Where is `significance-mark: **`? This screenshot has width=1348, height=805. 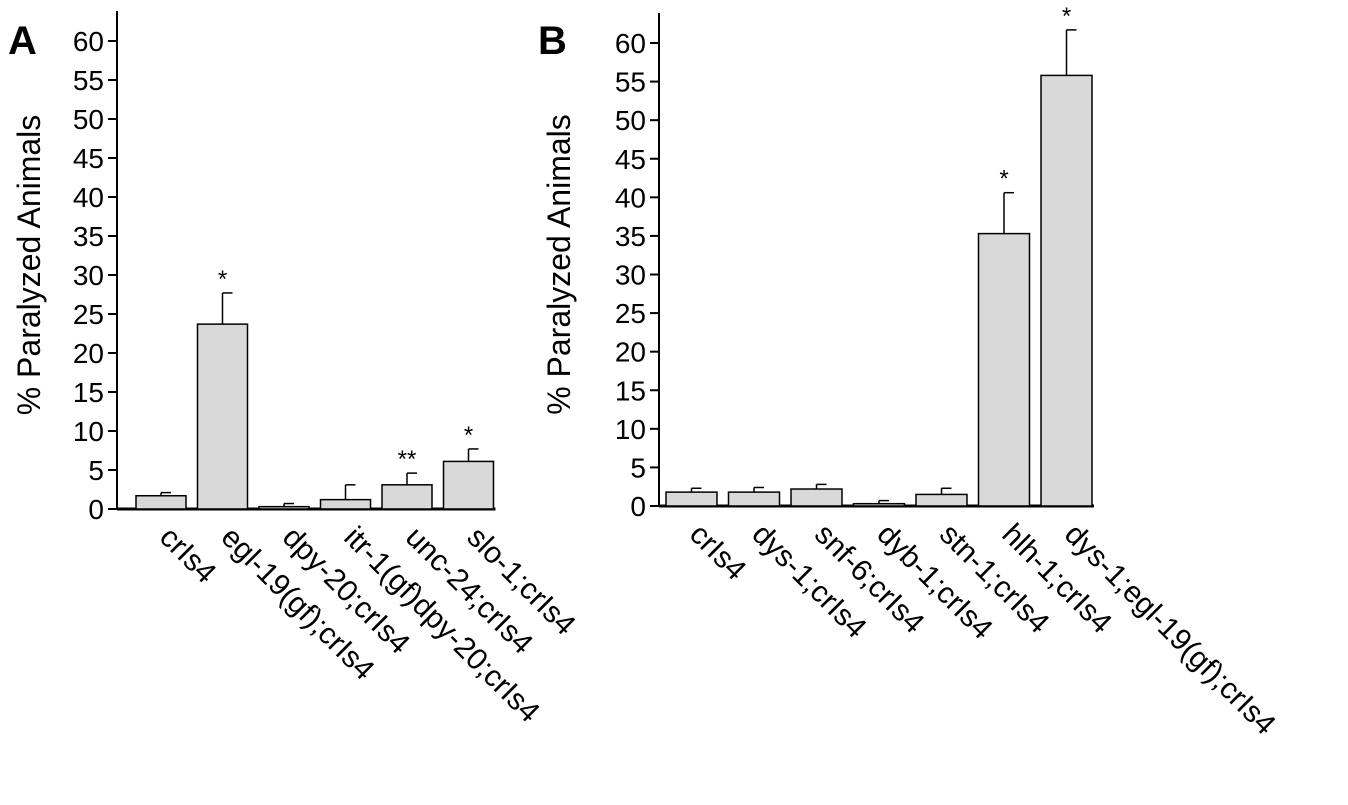
significance-mark: ** is located at coordinates (407, 459).